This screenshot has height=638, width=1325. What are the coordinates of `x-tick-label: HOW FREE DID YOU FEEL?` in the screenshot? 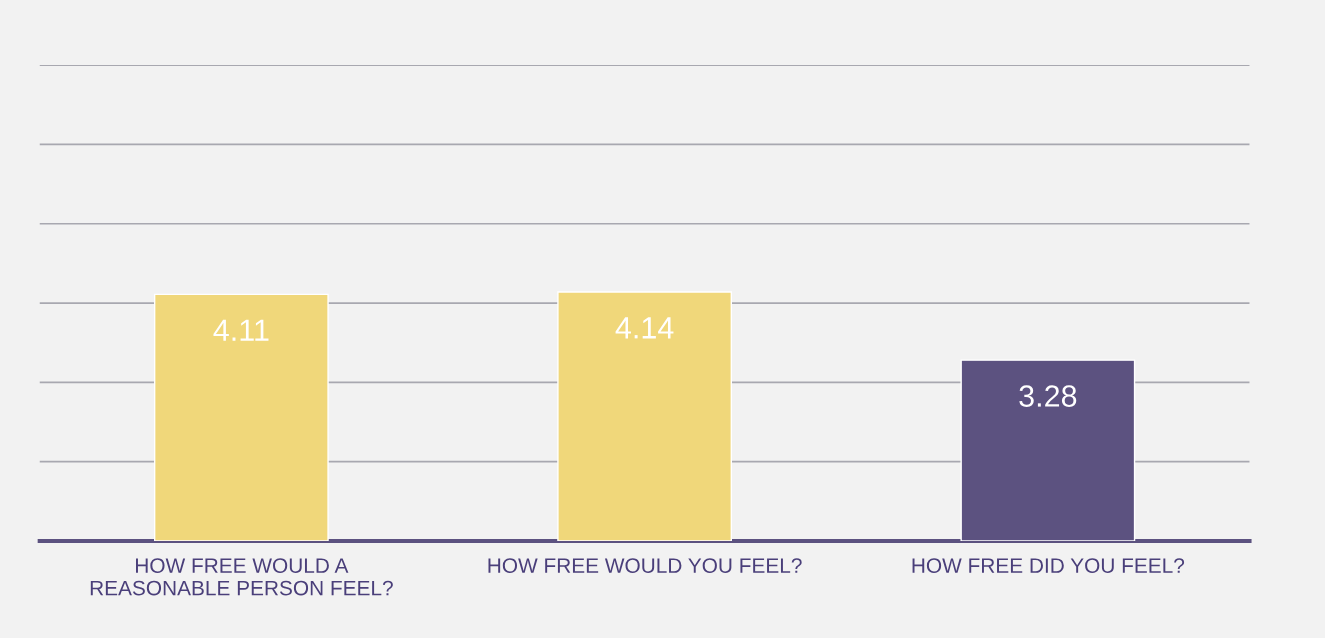 It's located at (1048, 565).